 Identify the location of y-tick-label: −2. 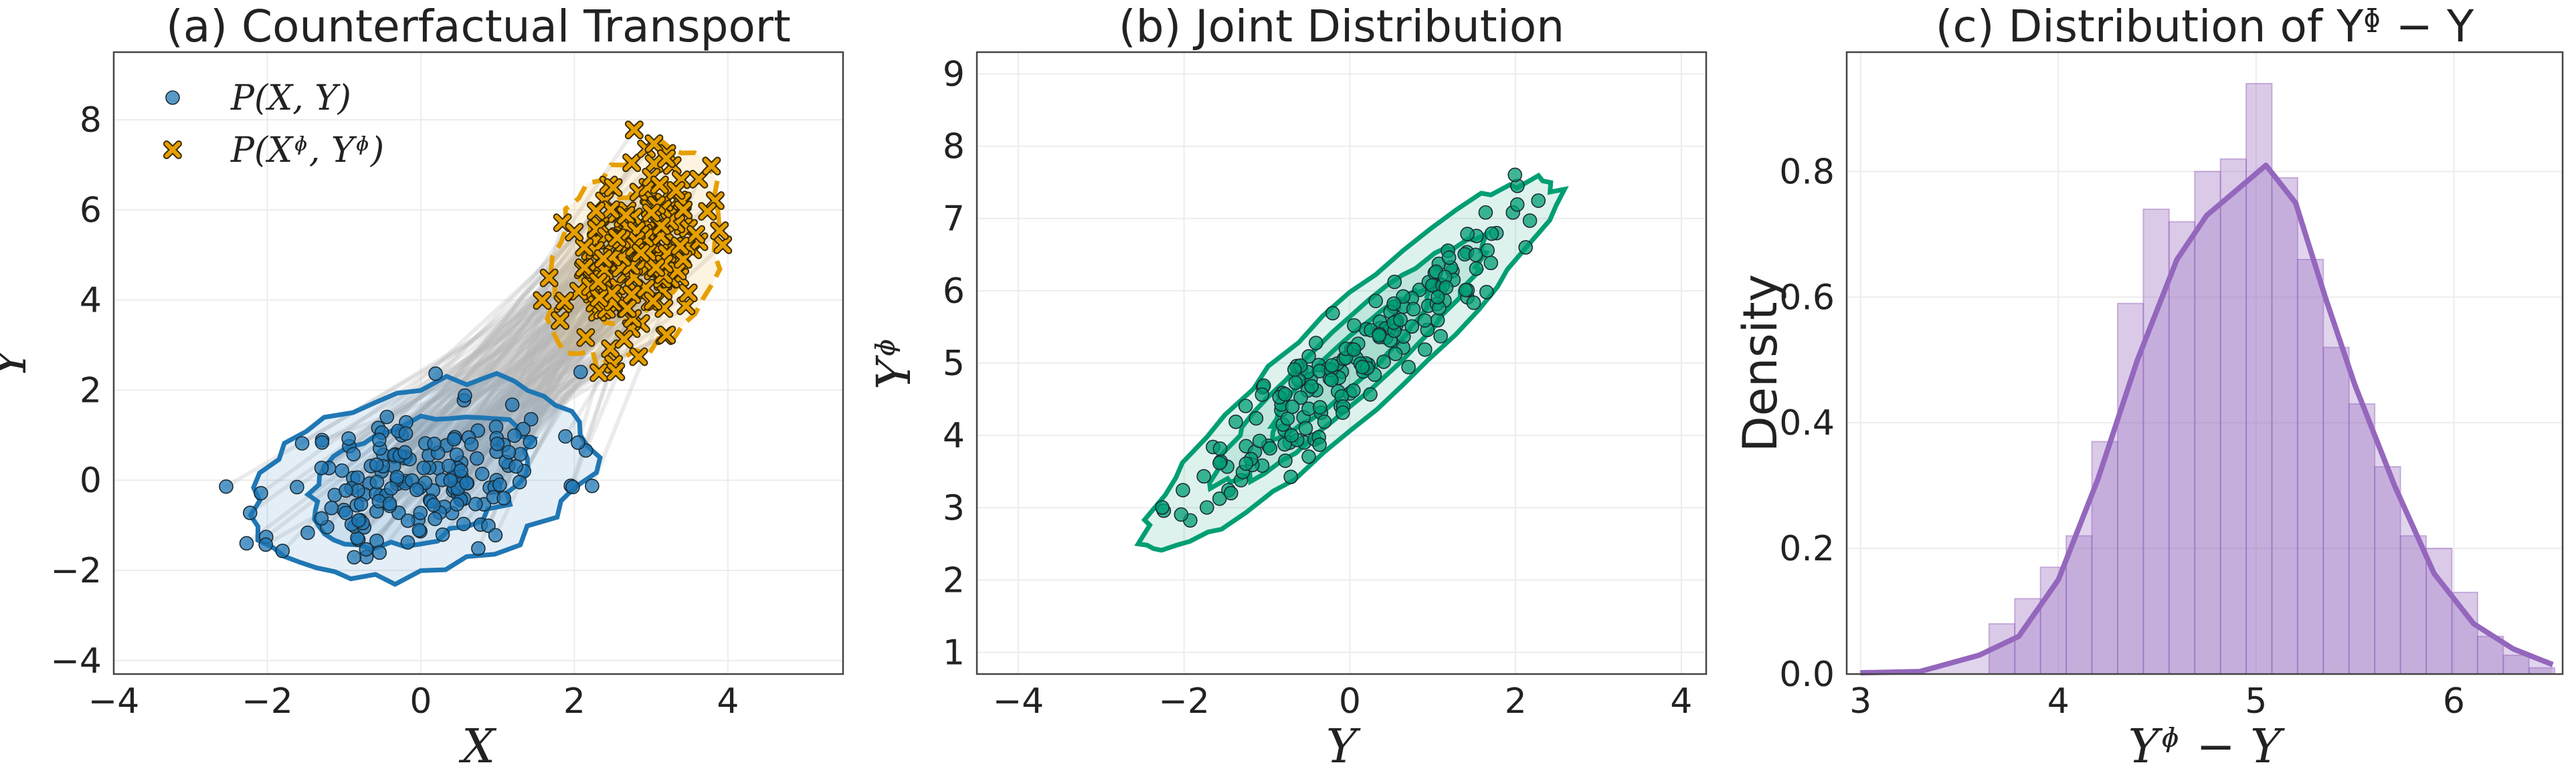
(76, 571).